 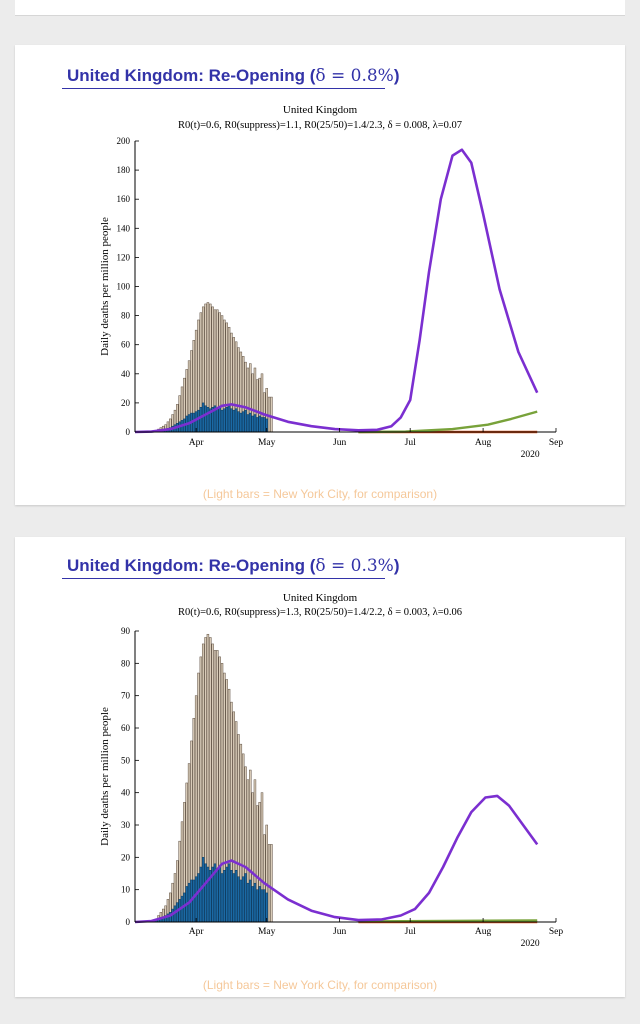 What do you see at coordinates (126, 825) in the screenshot?
I see `y-tick-label: 30` at bounding box center [126, 825].